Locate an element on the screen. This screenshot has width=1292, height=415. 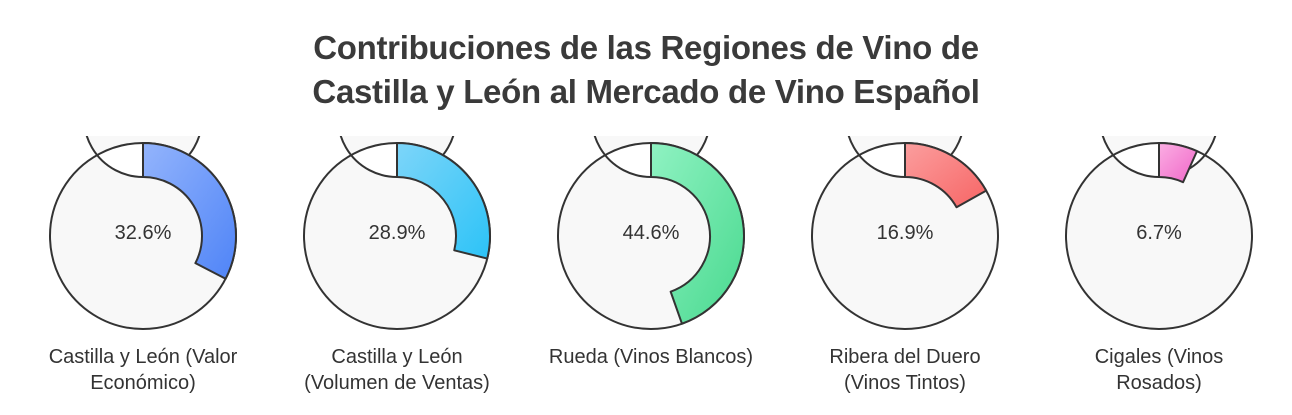
category-label-line: Rueda (Vinos Blancos) is located at coordinates (651, 357).